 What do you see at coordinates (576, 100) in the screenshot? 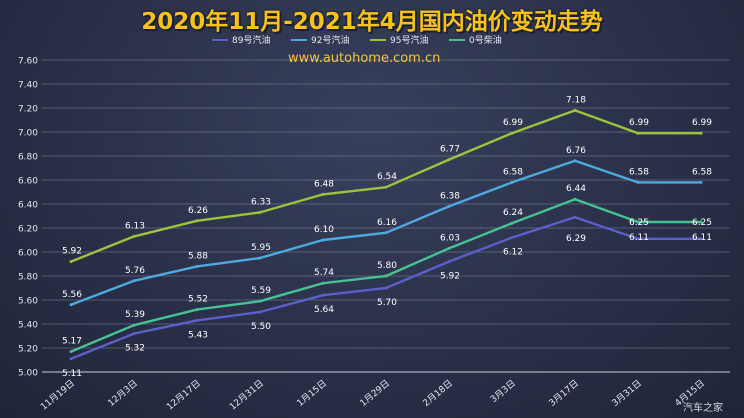
I see `data-label: 7.18` at bounding box center [576, 100].